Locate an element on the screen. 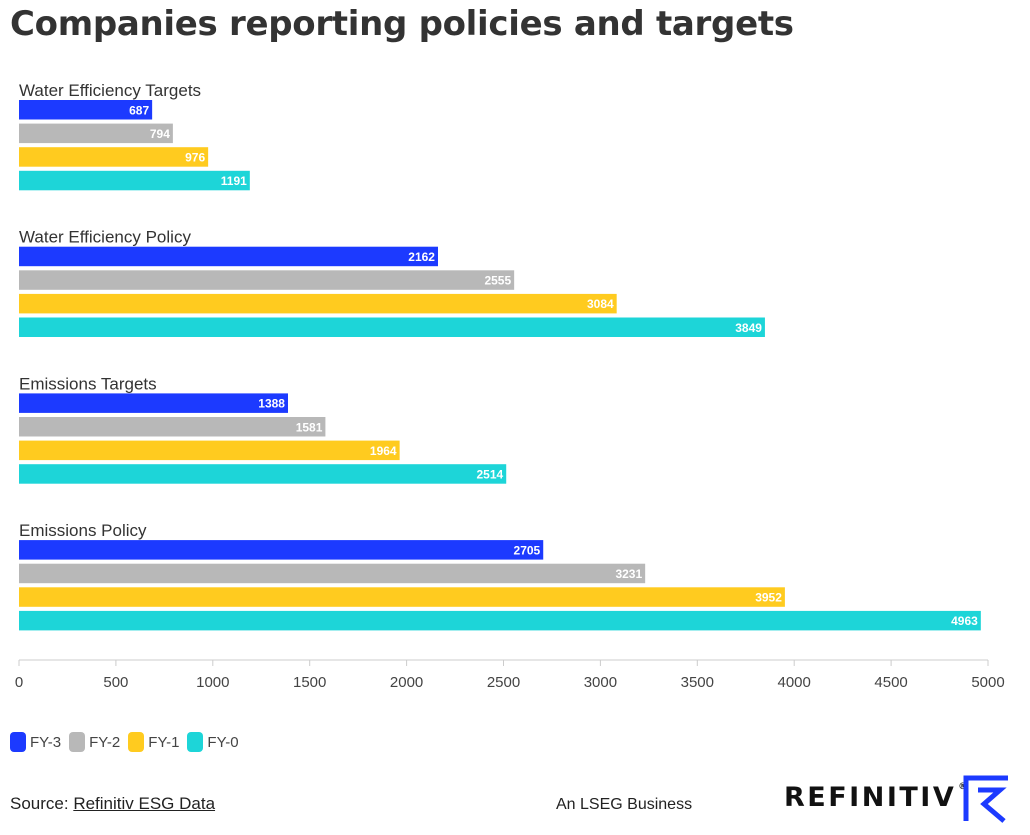 This screenshot has height=835, width=1030. legend-item-fy1: FY-1 is located at coordinates (153, 742).